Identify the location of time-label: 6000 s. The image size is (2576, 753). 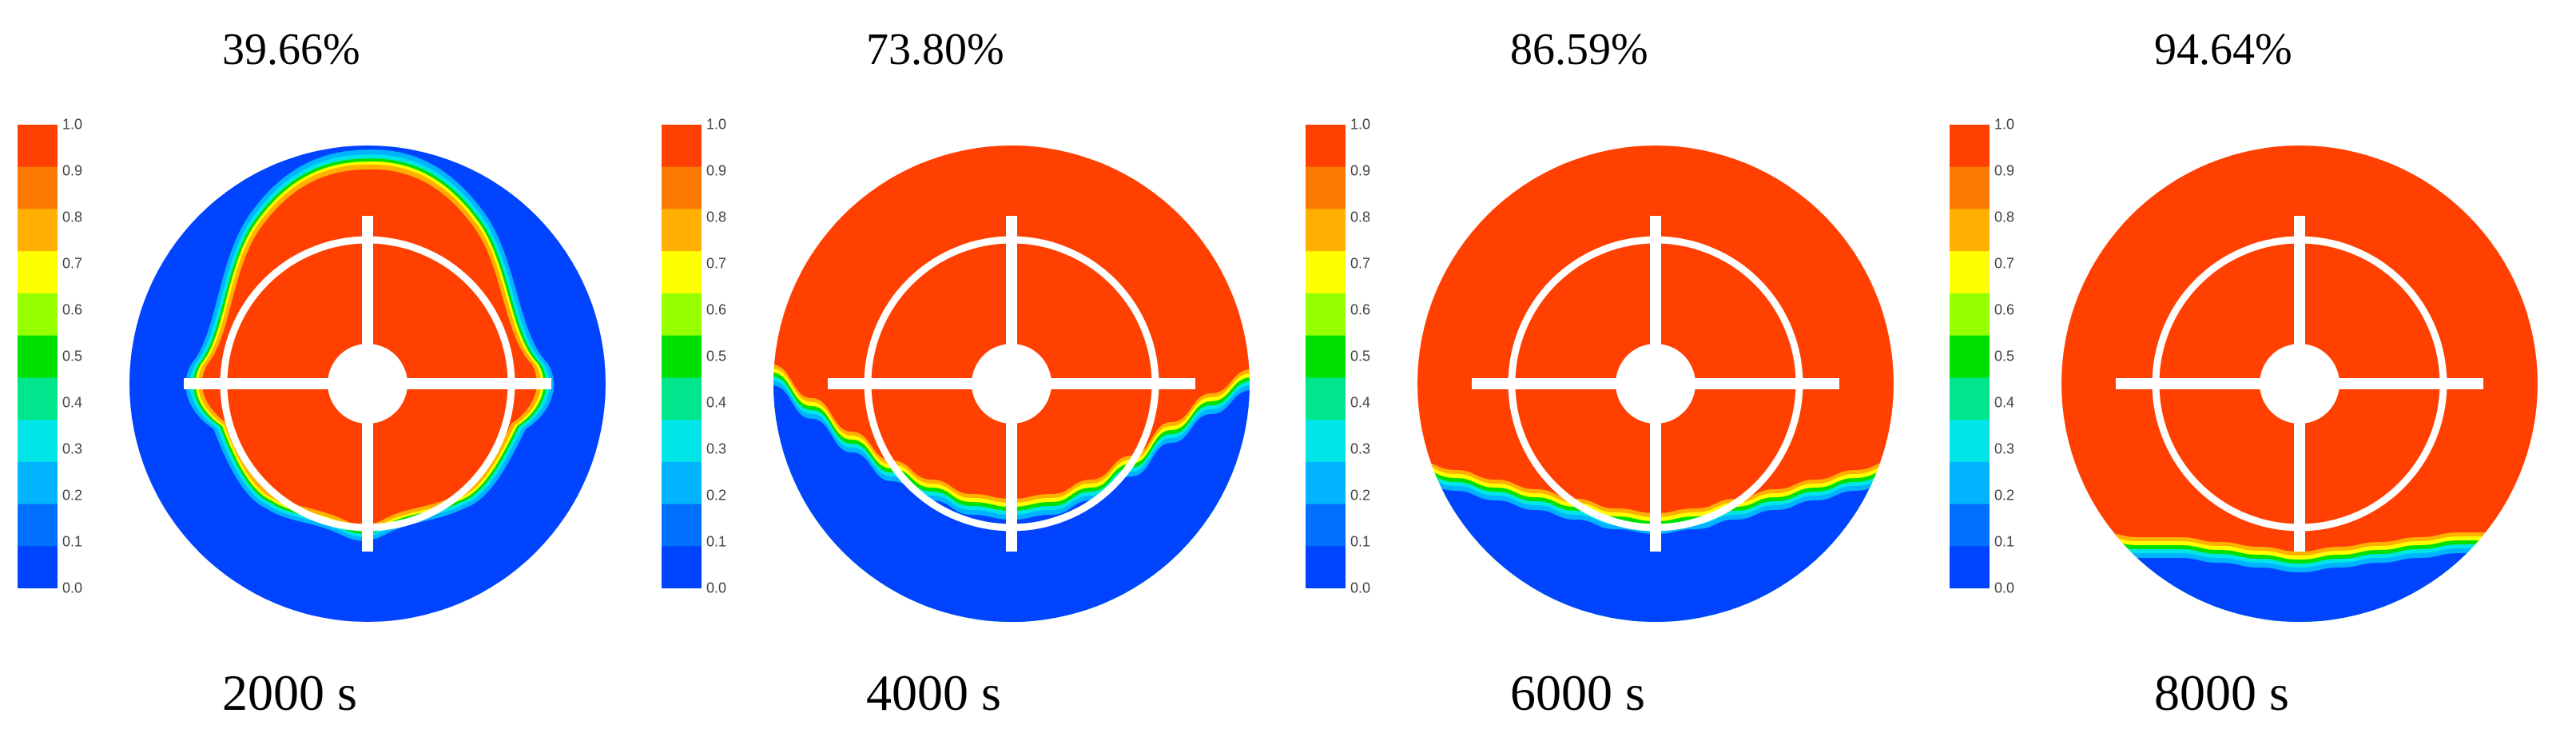
(1577, 693).